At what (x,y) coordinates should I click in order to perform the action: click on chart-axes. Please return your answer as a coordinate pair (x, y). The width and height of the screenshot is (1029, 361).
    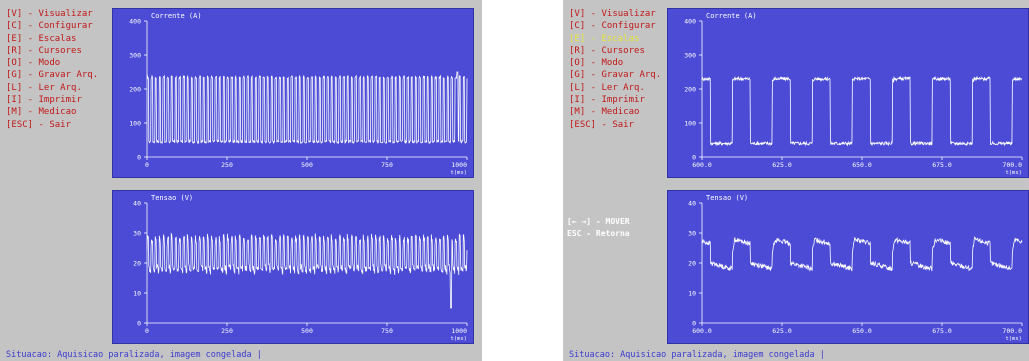
    Looking at the image, I should click on (861, 263).